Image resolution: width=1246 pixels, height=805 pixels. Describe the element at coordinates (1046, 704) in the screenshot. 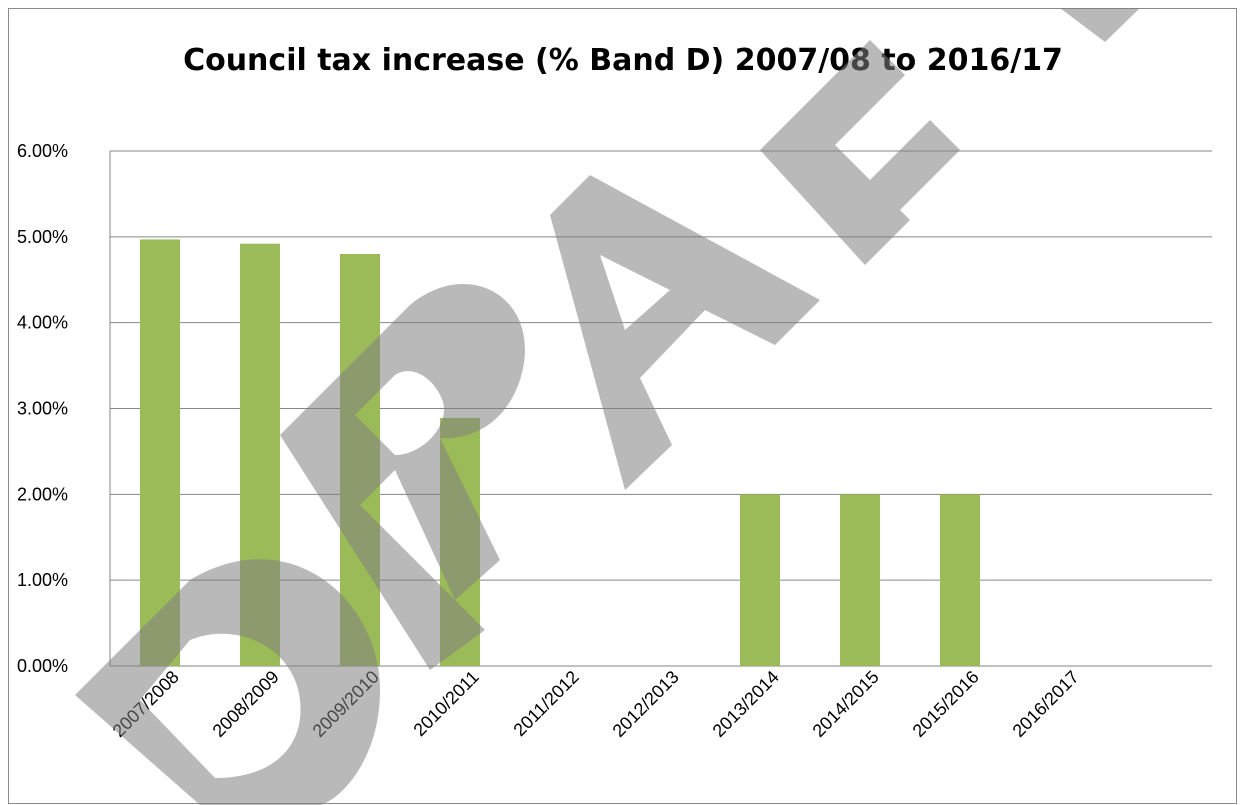

I see `x-tick-label: 2016/2017` at that location.